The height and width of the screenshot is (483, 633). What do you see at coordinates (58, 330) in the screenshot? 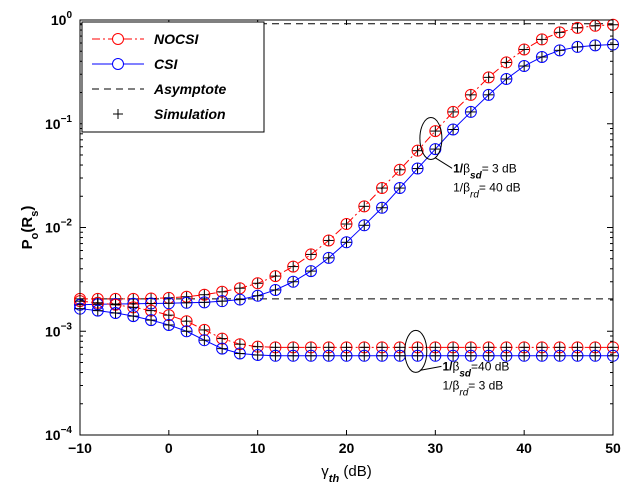
I see `y-tick-label: 10⁻³` at bounding box center [58, 330].